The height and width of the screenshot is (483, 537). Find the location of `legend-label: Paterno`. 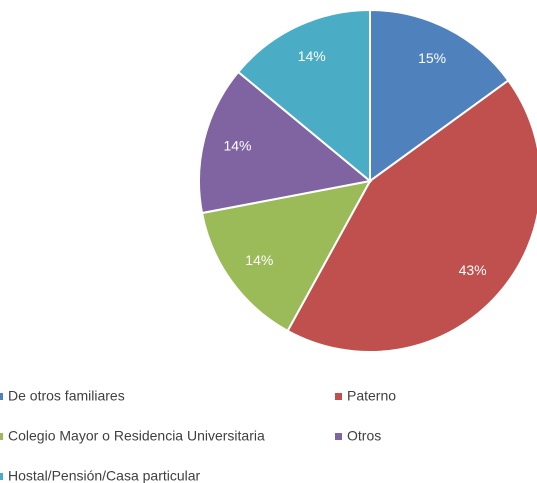

legend-label: Paterno is located at coordinates (371, 396).